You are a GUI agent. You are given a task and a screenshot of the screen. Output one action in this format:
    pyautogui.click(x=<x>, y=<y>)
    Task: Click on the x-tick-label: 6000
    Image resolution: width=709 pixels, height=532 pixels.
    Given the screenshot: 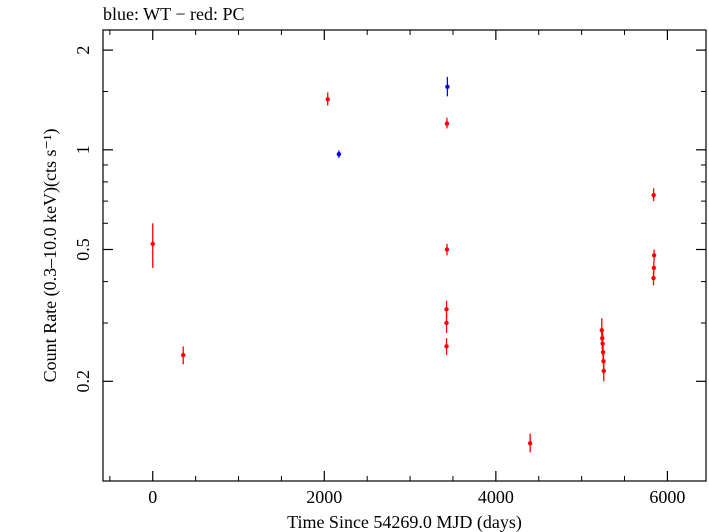 What is the action you would take?
    pyautogui.click(x=667, y=497)
    